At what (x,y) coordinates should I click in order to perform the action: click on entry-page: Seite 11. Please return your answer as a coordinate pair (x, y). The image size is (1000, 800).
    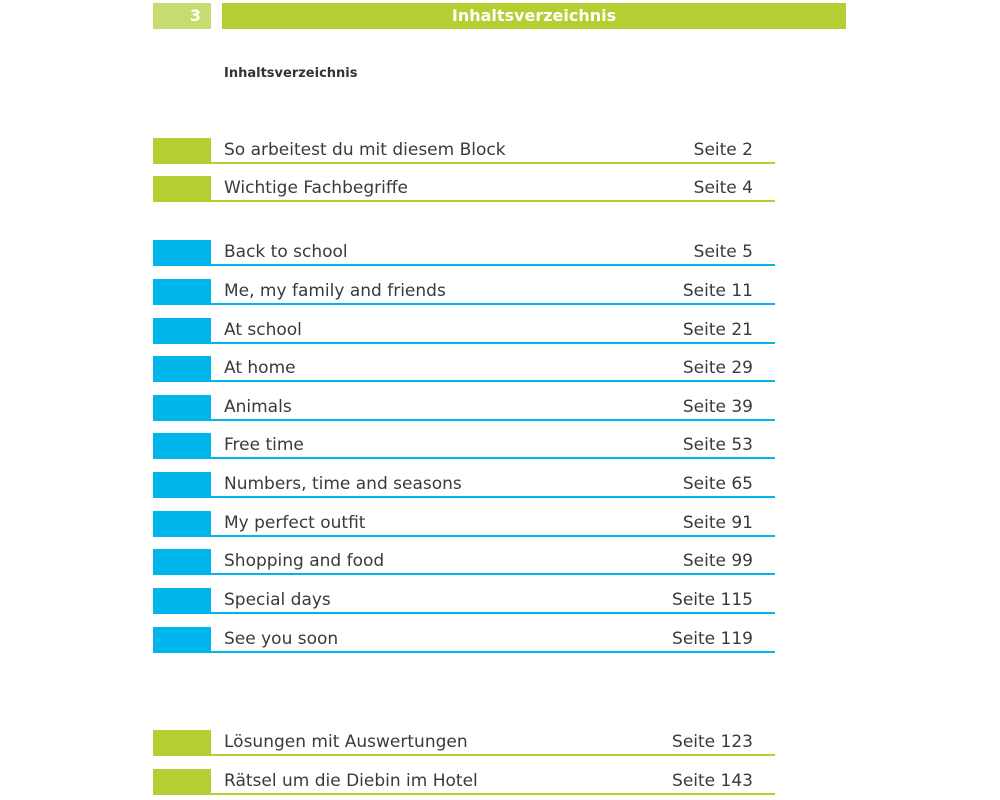
    Looking at the image, I should click on (717, 291).